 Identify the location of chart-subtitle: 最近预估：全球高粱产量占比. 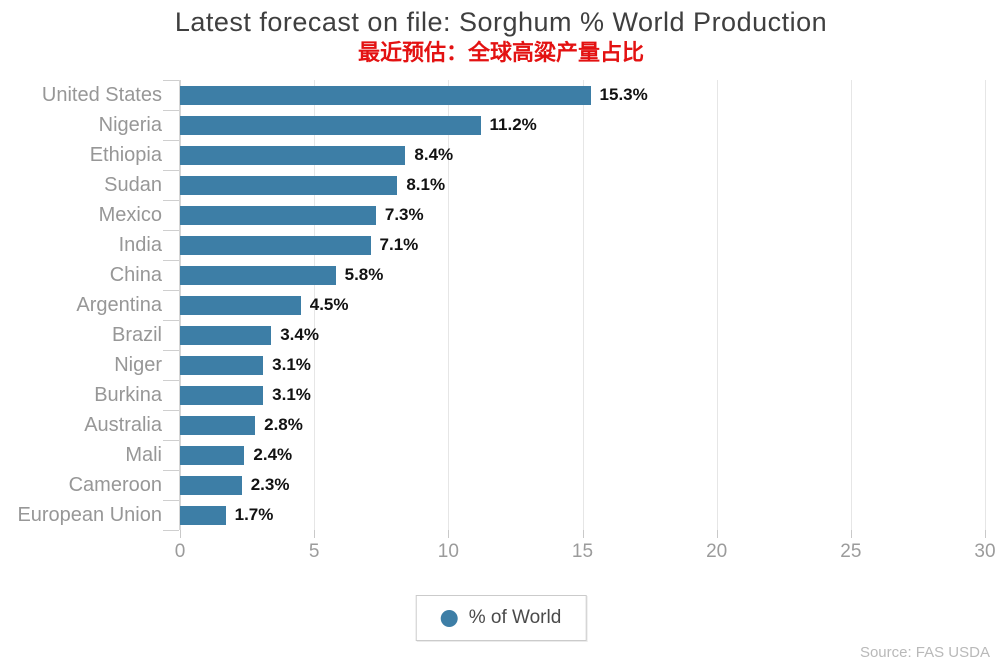
(500, 52).